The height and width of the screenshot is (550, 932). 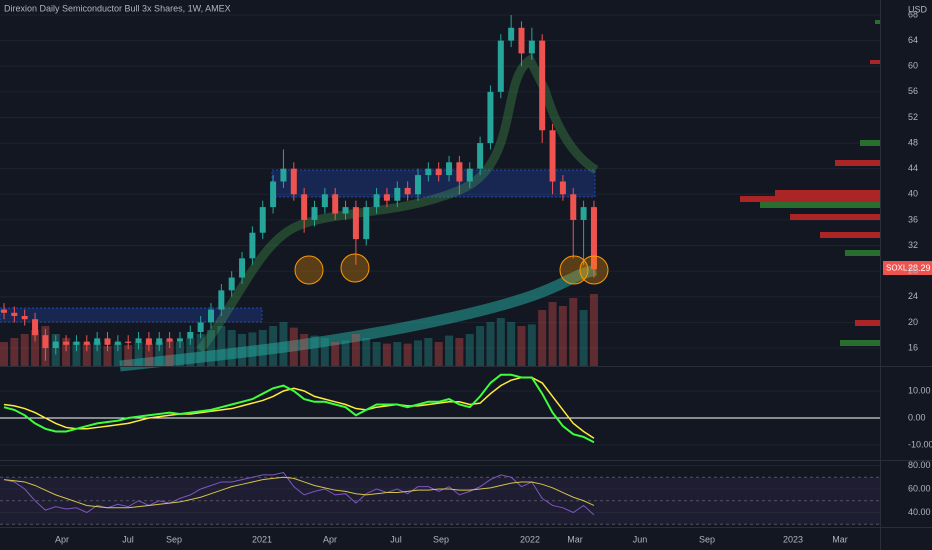 I want to click on macd-line, so click(x=299, y=408).